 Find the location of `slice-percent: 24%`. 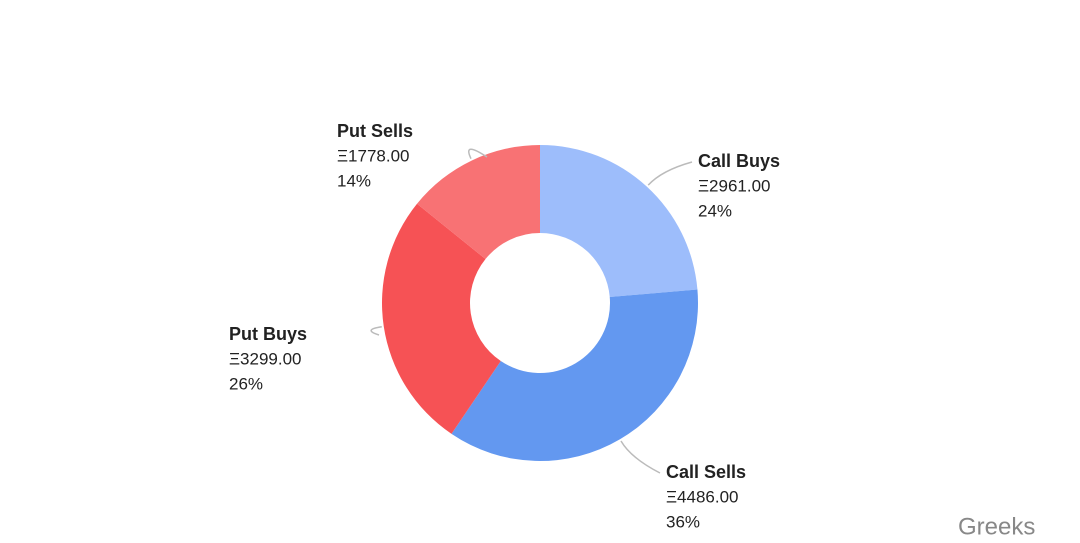

slice-percent: 24% is located at coordinates (715, 210).